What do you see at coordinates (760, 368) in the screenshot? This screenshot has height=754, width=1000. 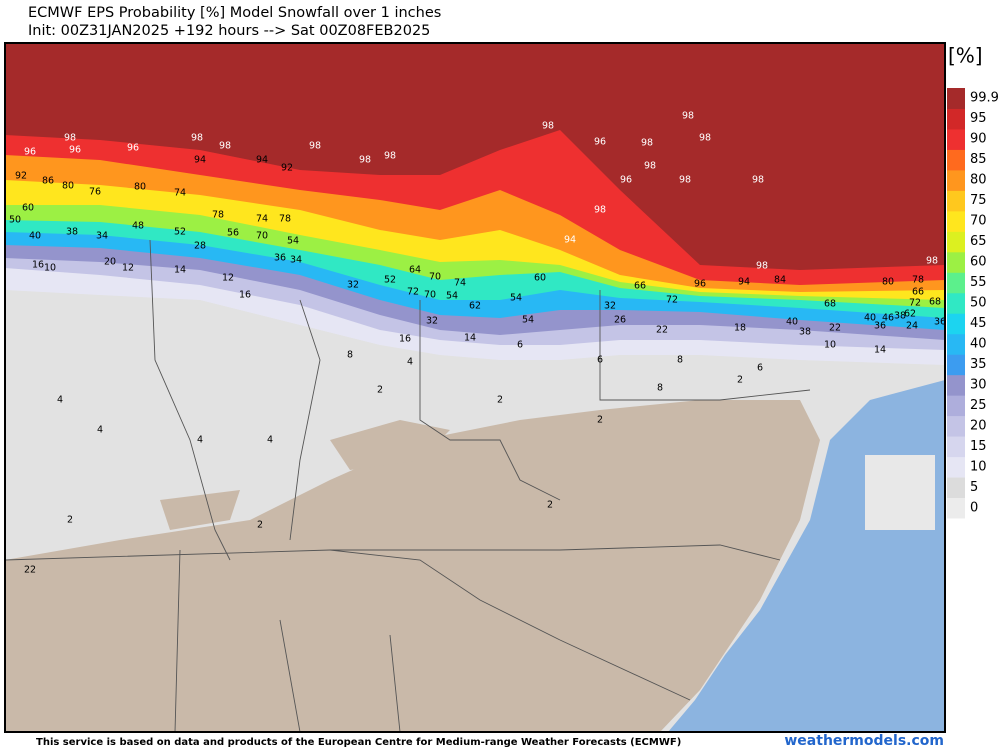 I see `map-label: 6` at bounding box center [760, 368].